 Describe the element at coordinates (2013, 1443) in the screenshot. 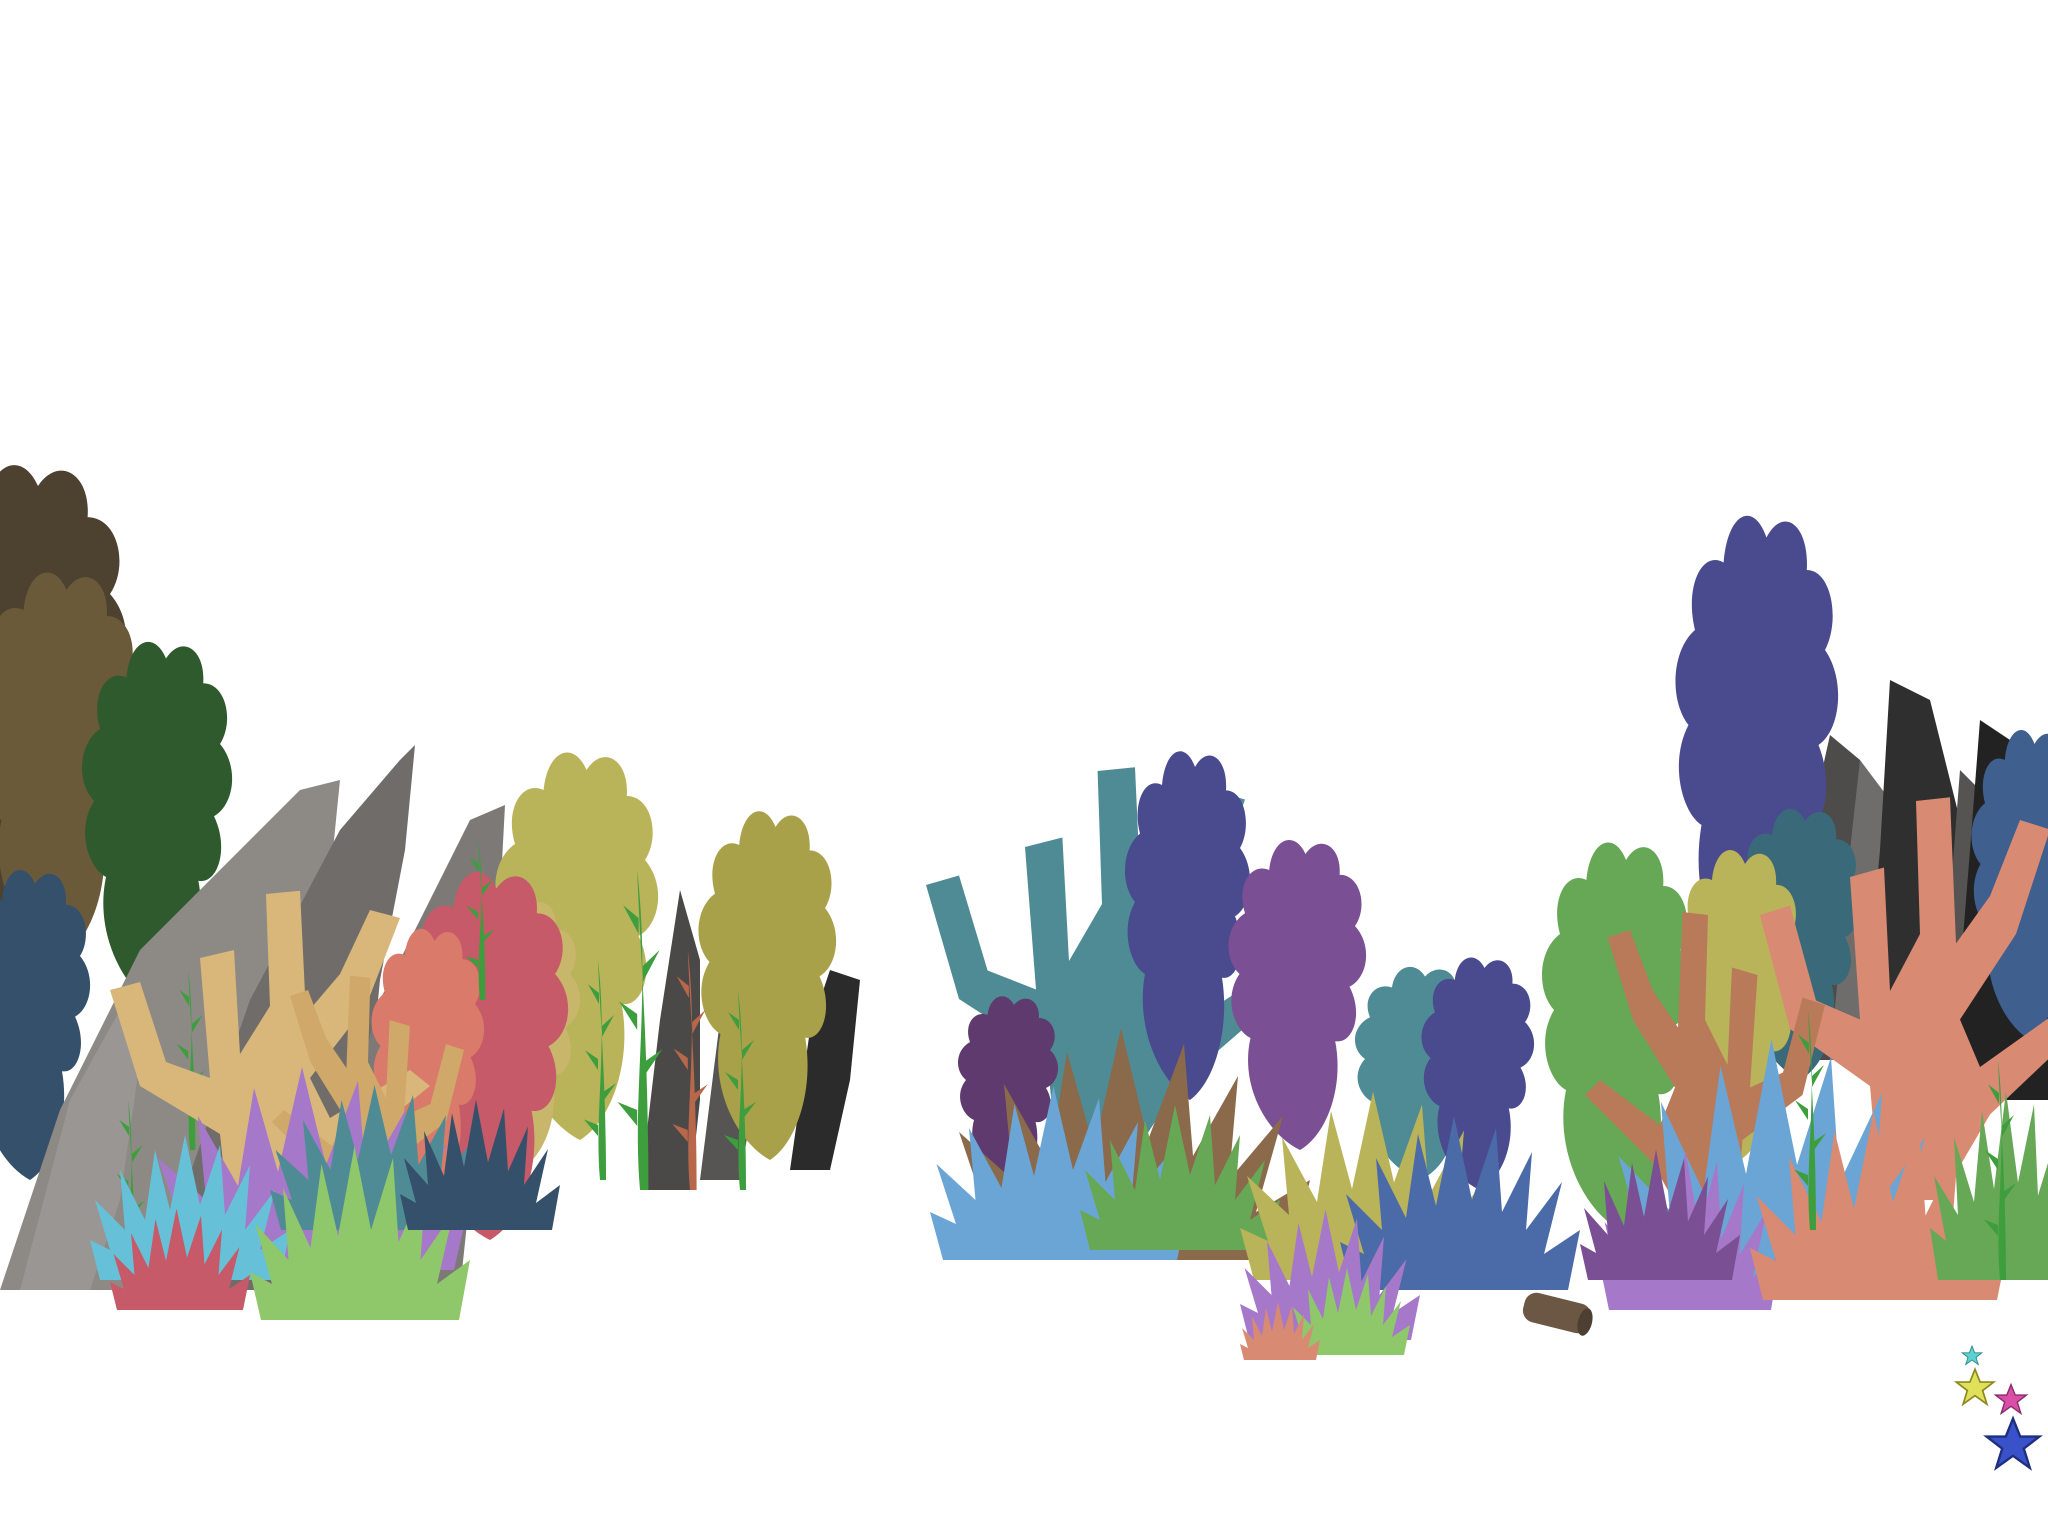

I see `starfish-blue-icon` at that location.